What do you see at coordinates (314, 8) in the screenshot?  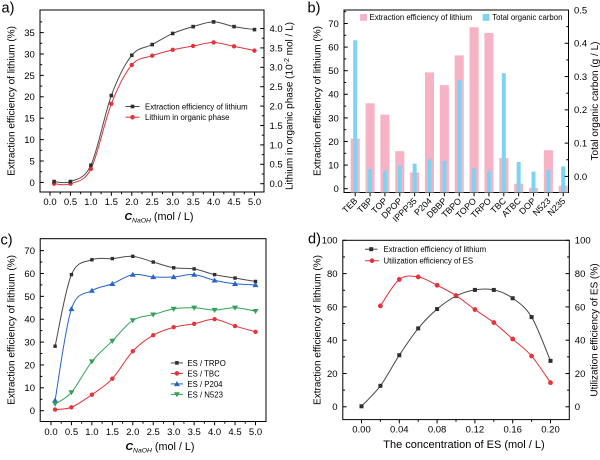 I see `svg-text: b)` at bounding box center [314, 8].